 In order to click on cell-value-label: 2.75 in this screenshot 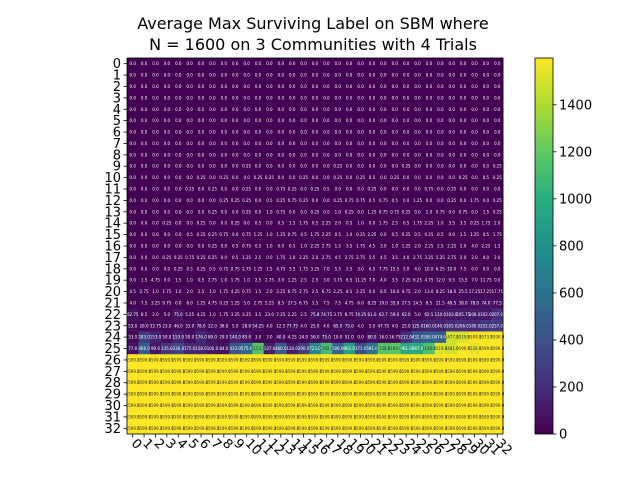, I will do `click(417, 257)`.